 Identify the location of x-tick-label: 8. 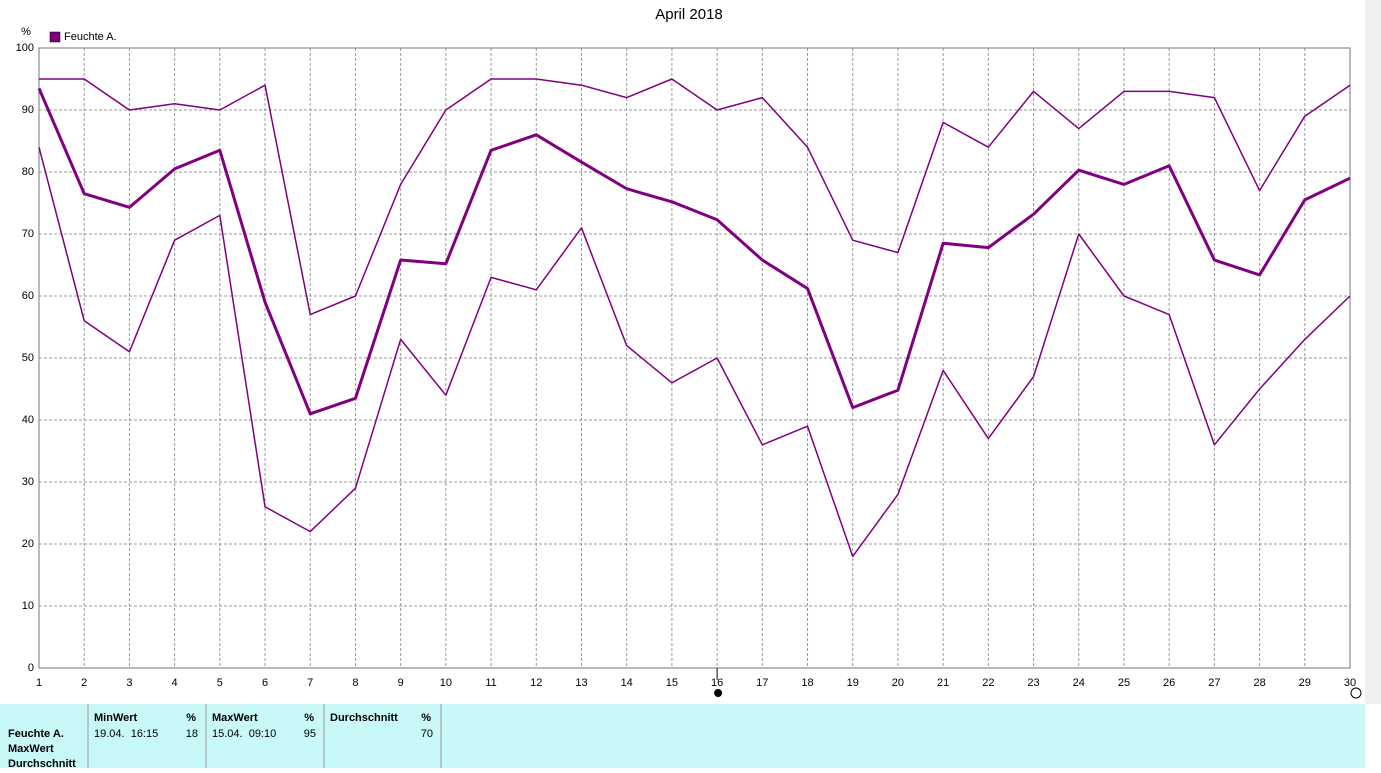
(355, 683).